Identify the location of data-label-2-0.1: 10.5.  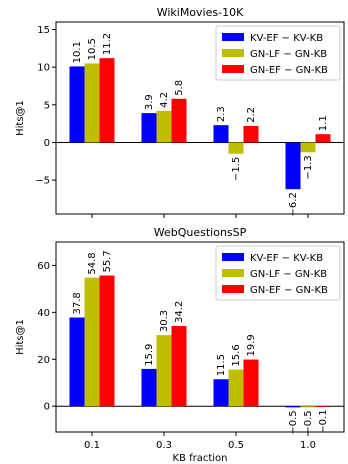
(92, 49).